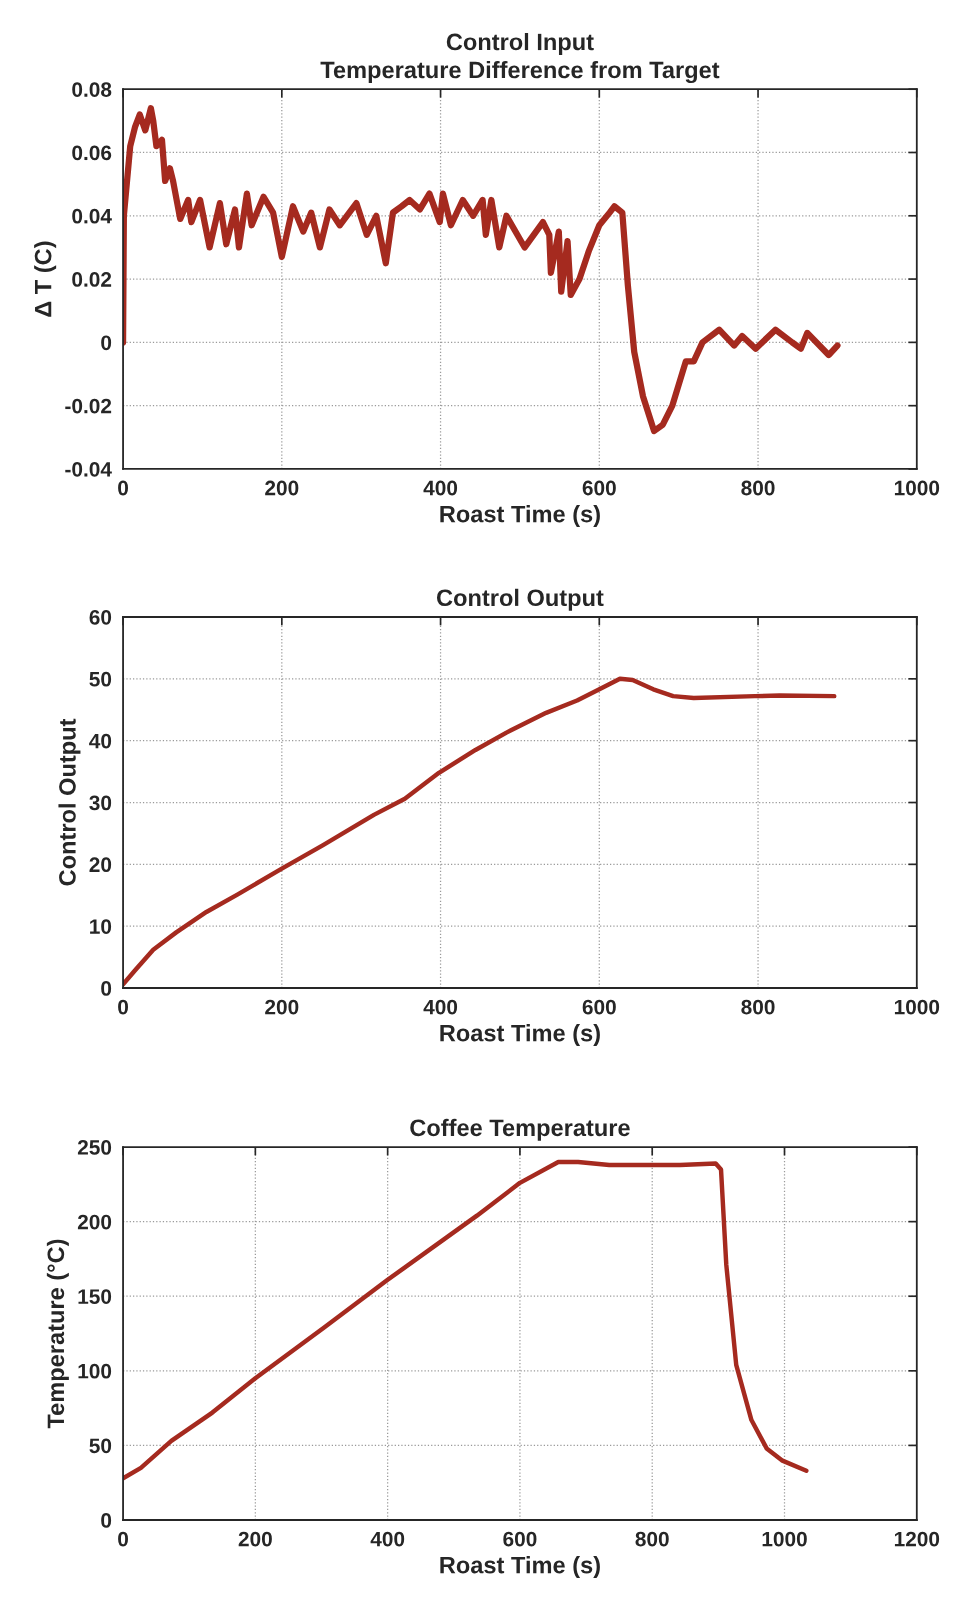 This screenshot has width=954, height=1616. What do you see at coordinates (100, 803) in the screenshot?
I see `y-tick-label: 30` at bounding box center [100, 803].